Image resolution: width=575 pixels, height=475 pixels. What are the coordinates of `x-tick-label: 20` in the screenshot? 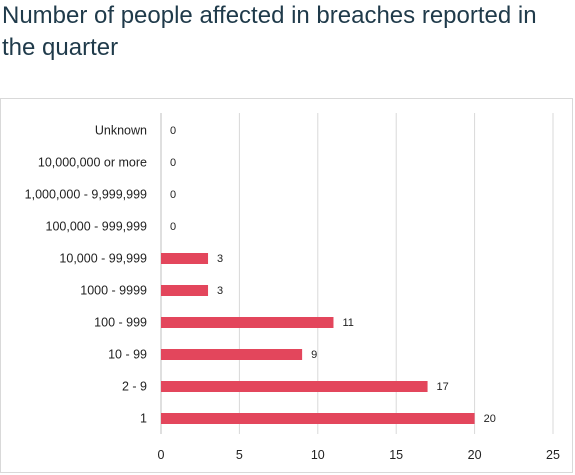 It's located at (475, 455).